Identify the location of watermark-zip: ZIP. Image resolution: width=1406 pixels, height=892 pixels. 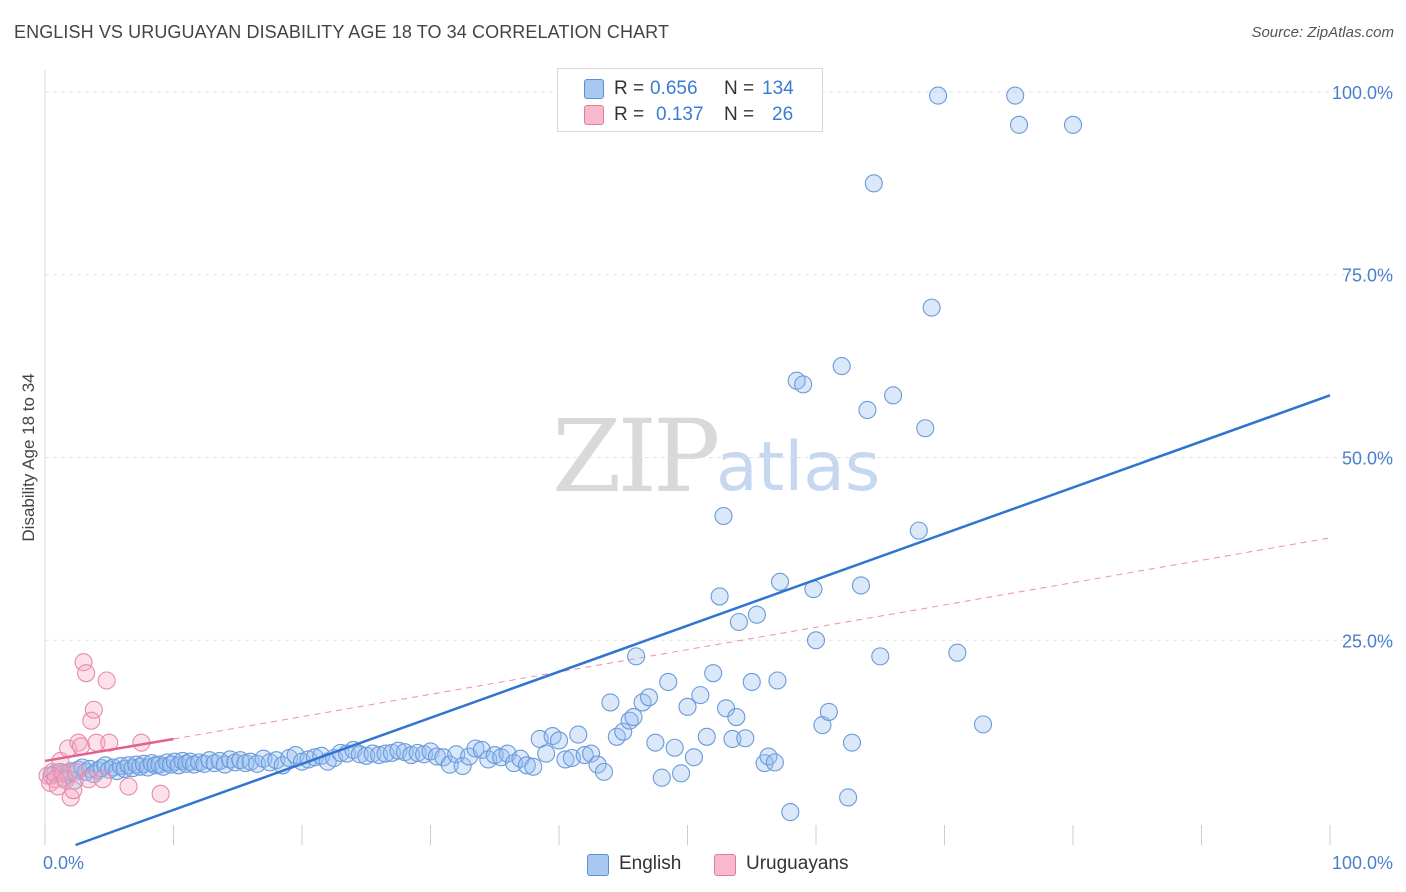
(636, 456).